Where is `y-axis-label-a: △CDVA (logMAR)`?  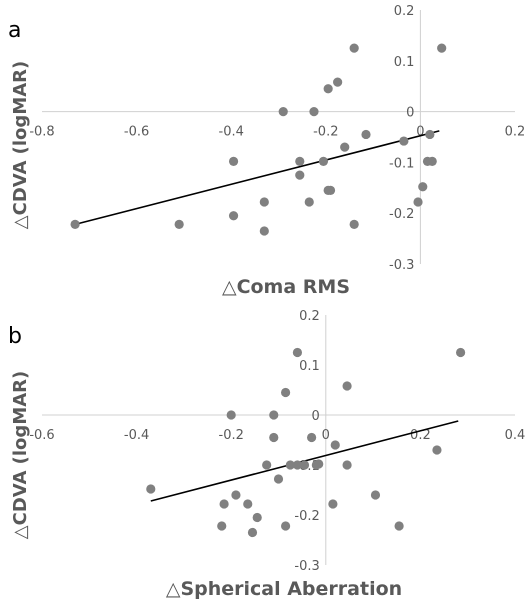 y-axis-label-a: △CDVA (logMAR) is located at coordinates (20, 145).